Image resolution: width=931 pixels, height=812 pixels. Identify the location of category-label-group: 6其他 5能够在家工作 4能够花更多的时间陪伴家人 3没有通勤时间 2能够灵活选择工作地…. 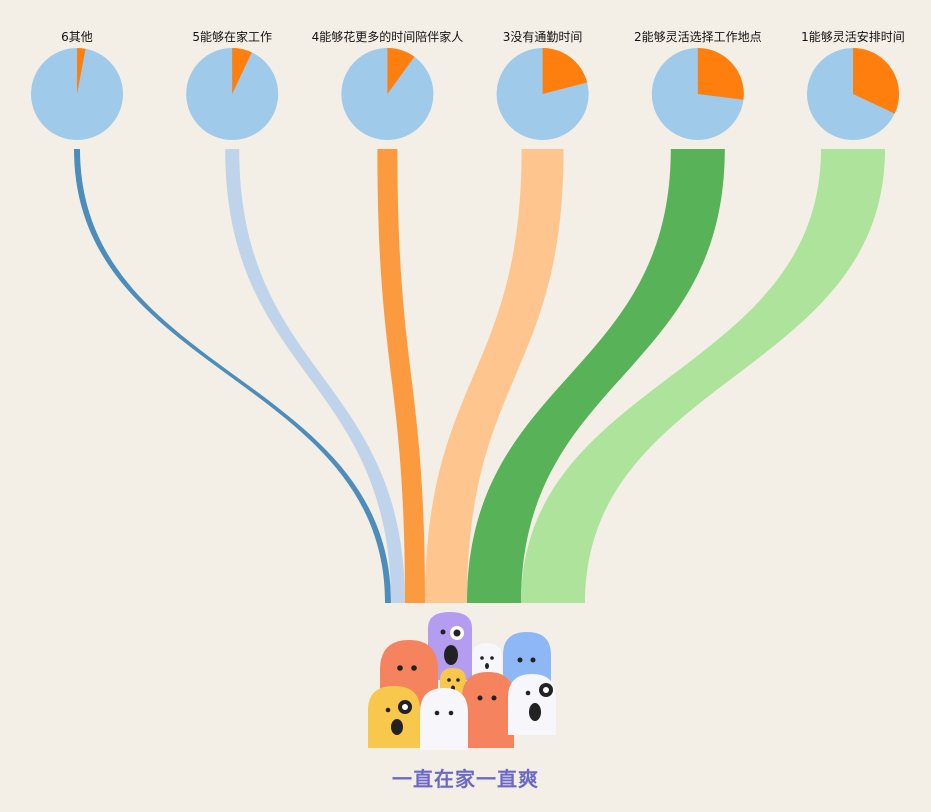
(483, 36).